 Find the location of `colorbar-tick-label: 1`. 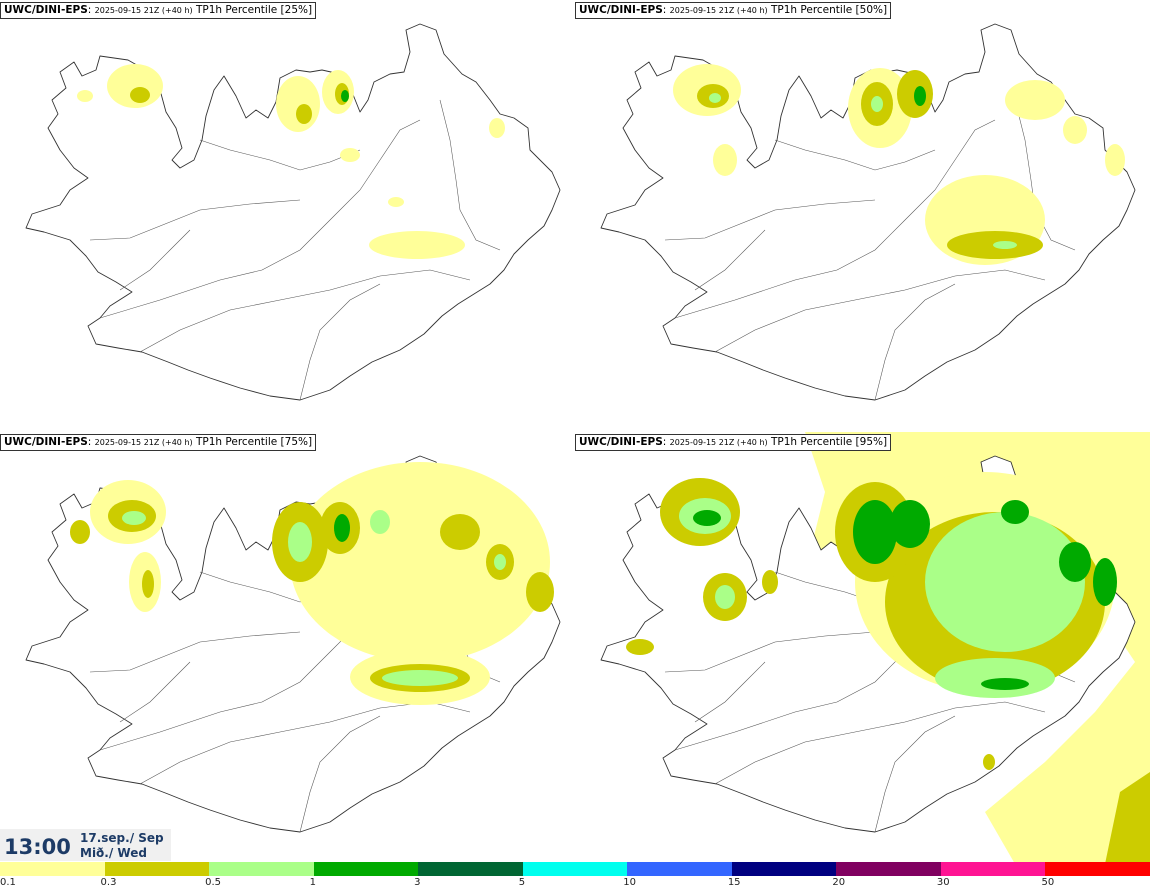

colorbar-tick-label: 1 is located at coordinates (312, 882).